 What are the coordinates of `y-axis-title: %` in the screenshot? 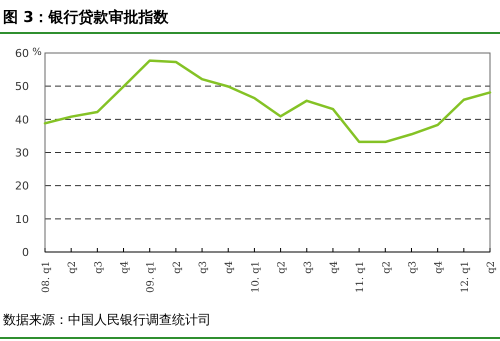 It's located at (37, 52).